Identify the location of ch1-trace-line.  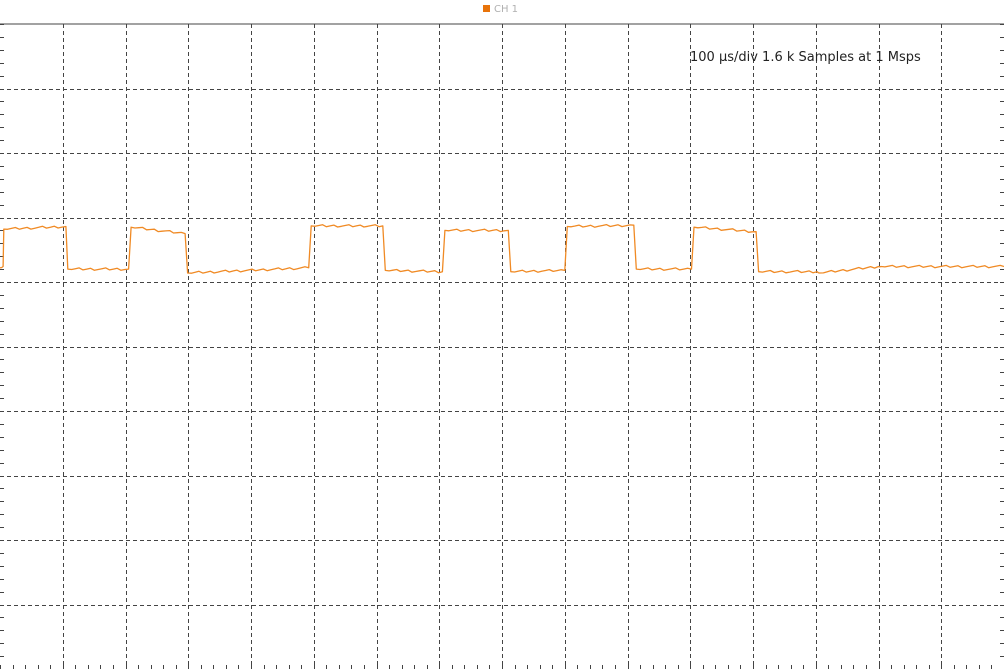
(502, 248).